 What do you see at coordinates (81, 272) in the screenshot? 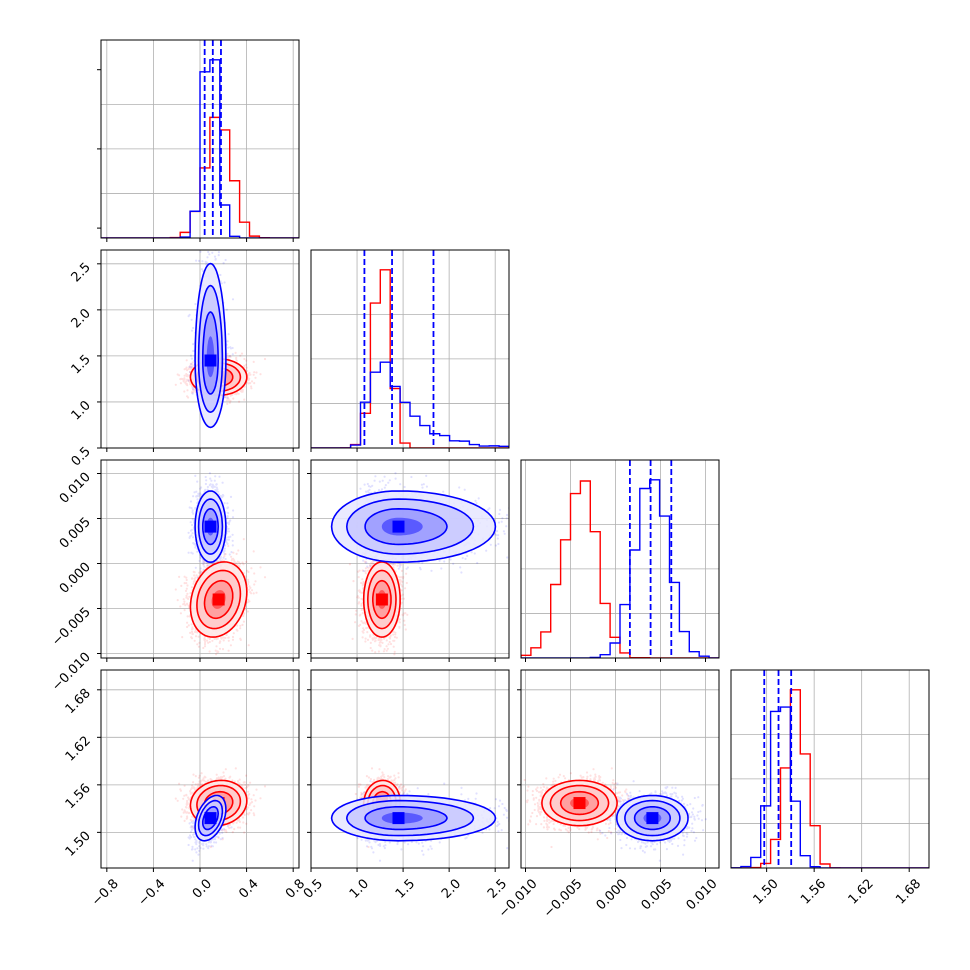
I see `y-tick-label: 2.5` at bounding box center [81, 272].